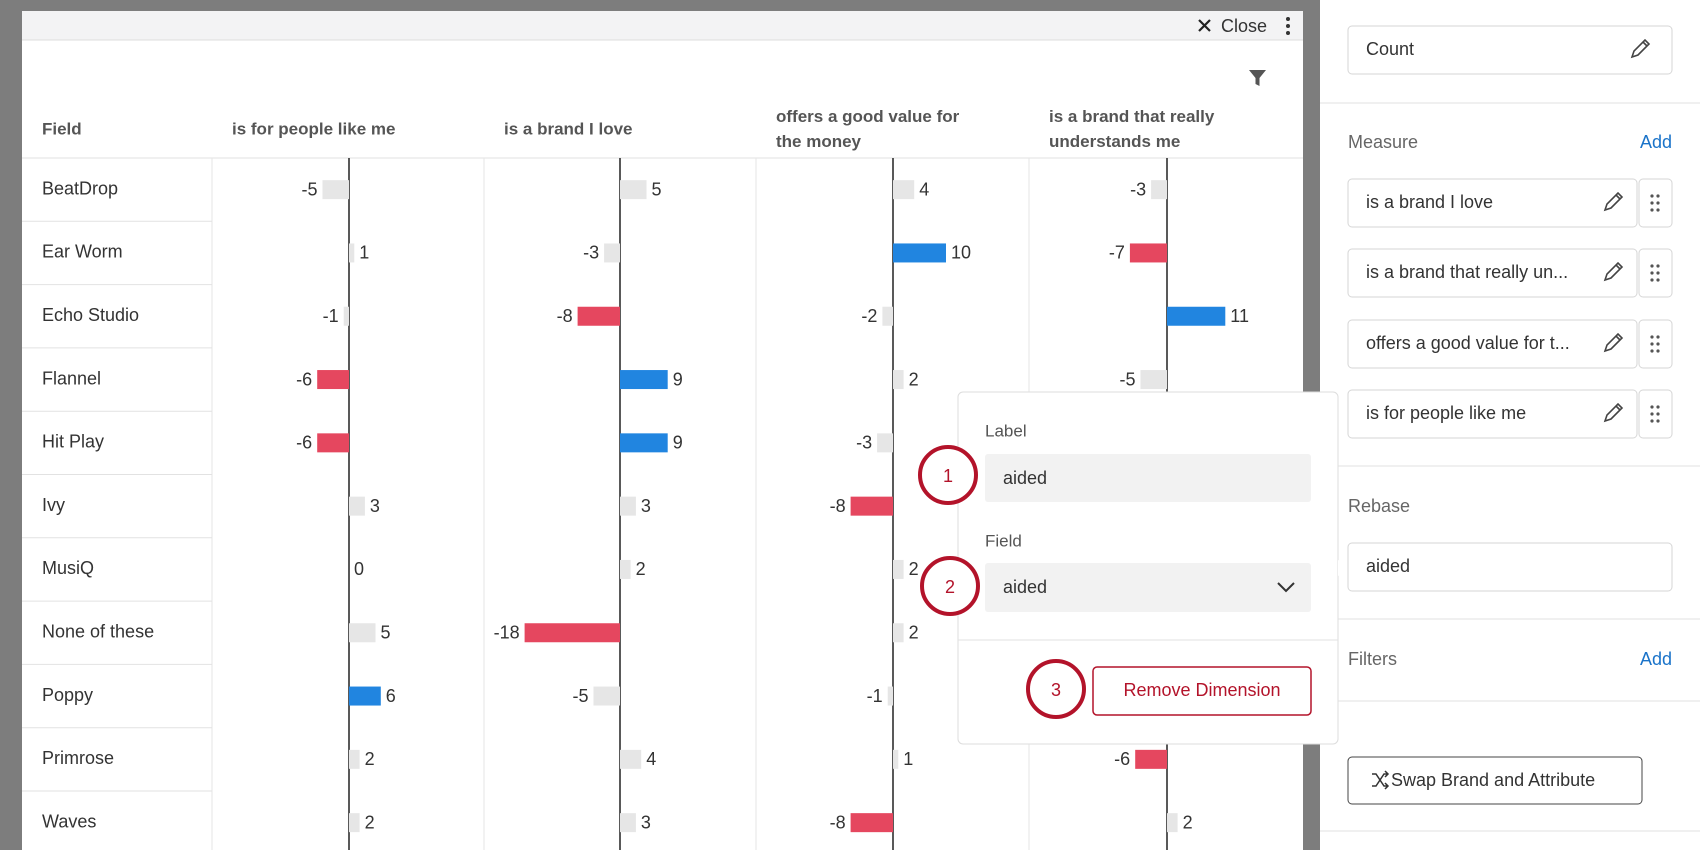  I want to click on popup-arrow, so click(1342, 568).